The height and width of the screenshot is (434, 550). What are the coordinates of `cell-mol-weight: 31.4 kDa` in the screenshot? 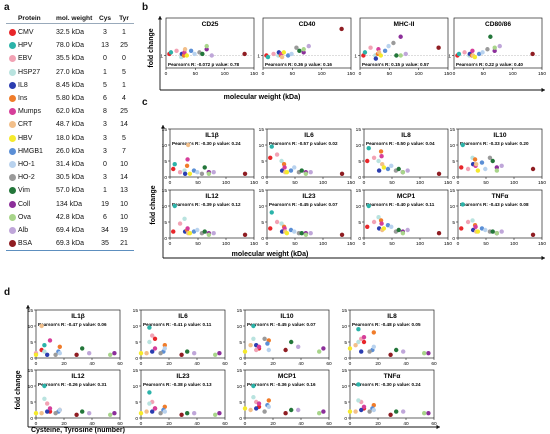 It's located at (70, 164).